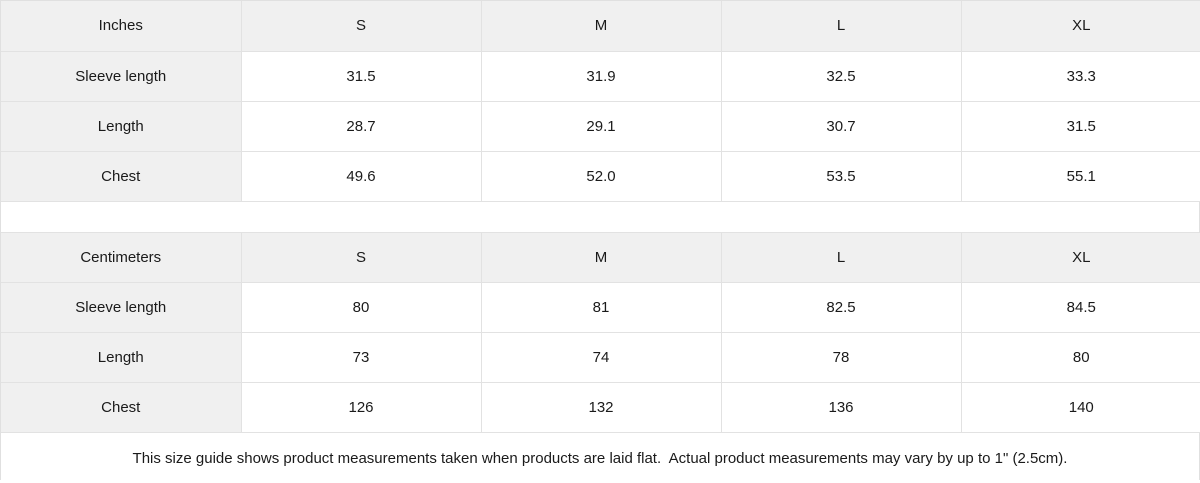 The height and width of the screenshot is (483, 1200). I want to click on table-header-row-inches: Inches S M L XL, so click(600, 26).